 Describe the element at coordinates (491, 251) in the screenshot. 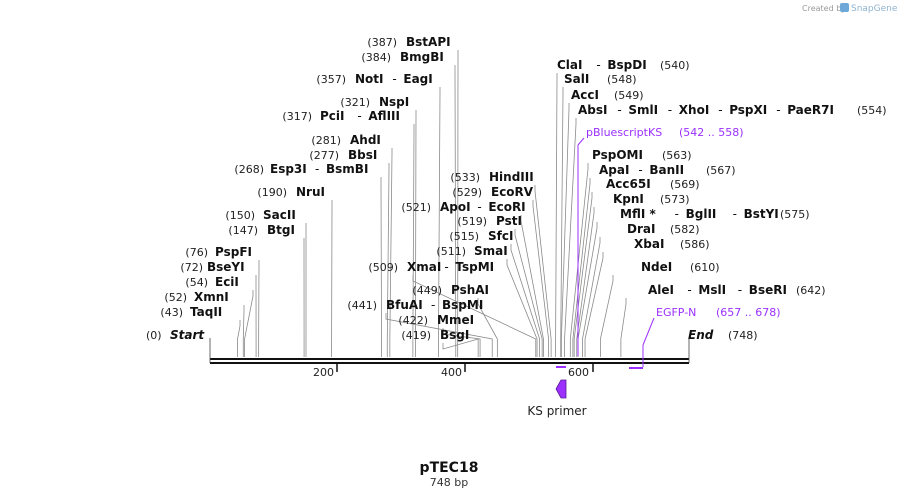

I see `enzyme-name: SmaI` at that location.